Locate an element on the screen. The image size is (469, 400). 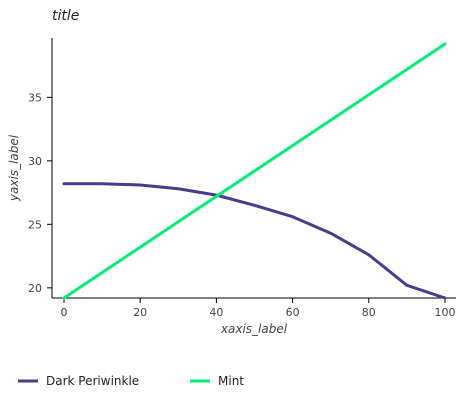
y-tick-label: 25 is located at coordinates (35, 224).